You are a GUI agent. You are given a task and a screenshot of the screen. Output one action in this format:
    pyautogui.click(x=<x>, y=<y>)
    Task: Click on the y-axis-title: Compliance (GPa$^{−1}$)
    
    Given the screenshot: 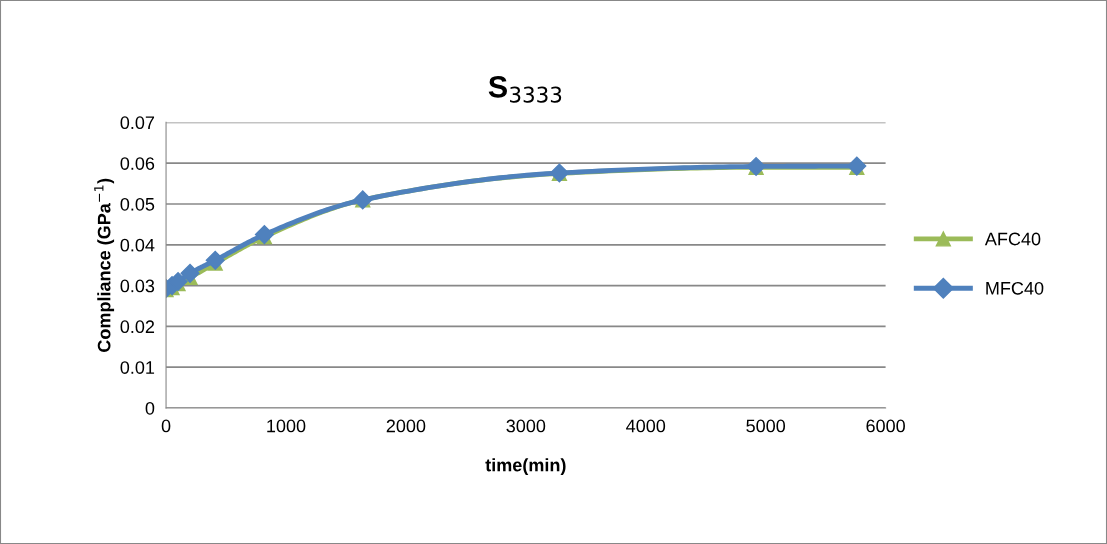 What is the action you would take?
    pyautogui.click(x=104, y=265)
    